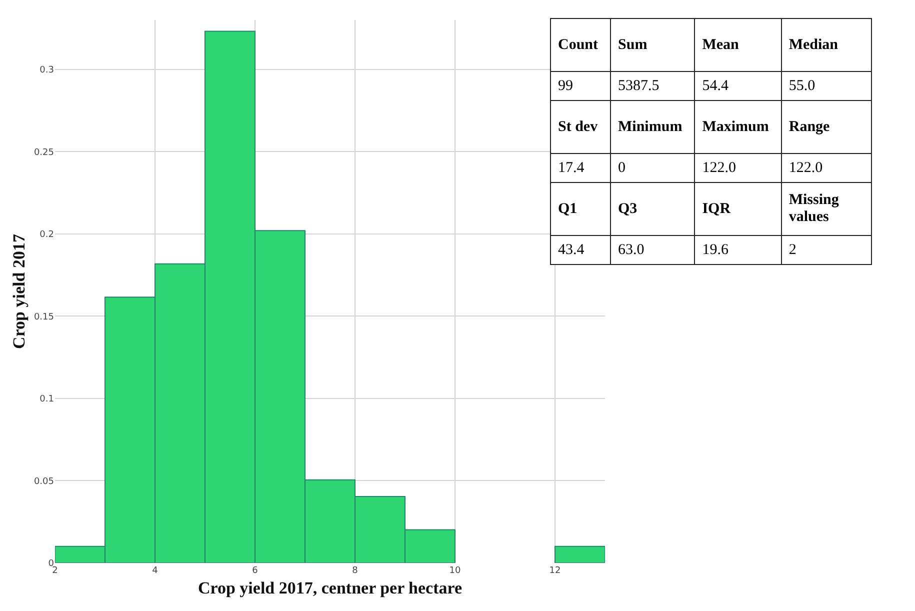 The width and height of the screenshot is (915, 611). I want to click on y-tick-label: 0.05, so click(44, 481).